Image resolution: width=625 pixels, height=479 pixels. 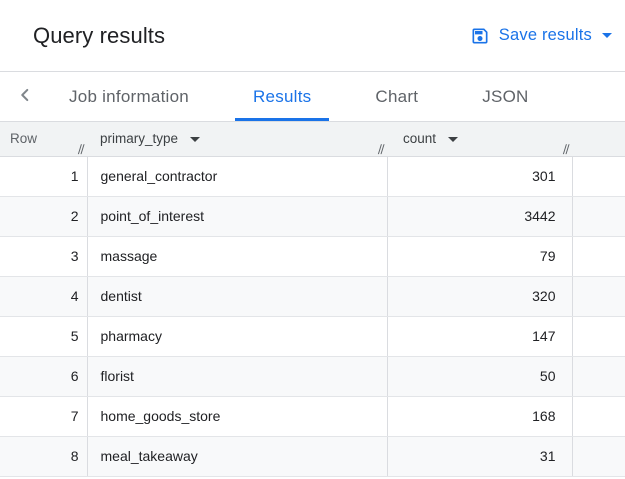 What do you see at coordinates (237, 139) in the screenshot?
I see `column-header-primary-type: primary_type ∕∕` at bounding box center [237, 139].